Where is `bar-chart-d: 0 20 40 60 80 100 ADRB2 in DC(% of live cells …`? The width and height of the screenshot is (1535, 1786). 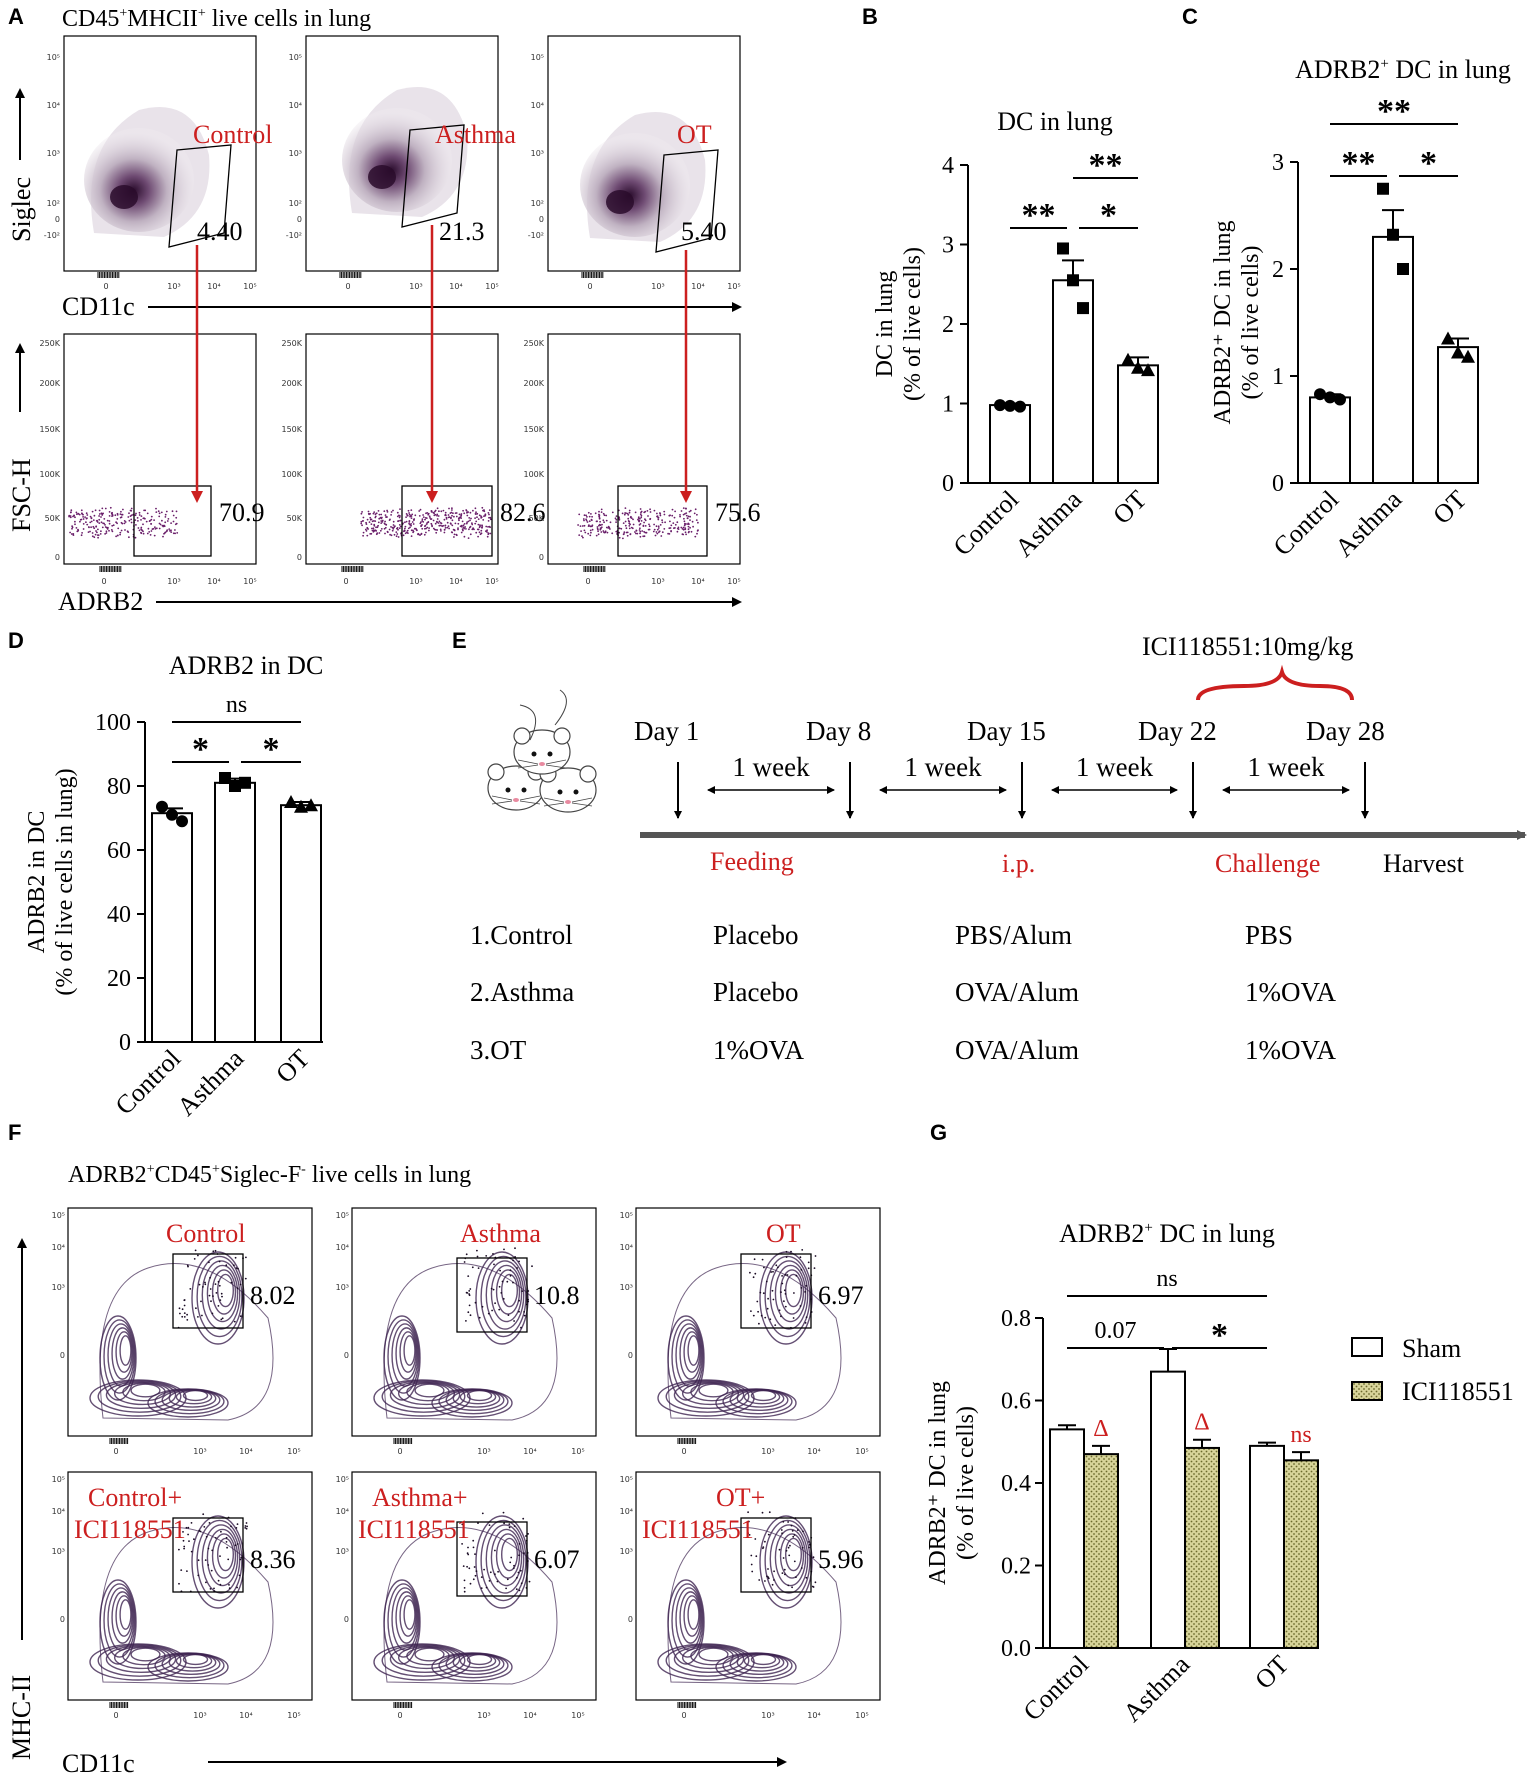 bar-chart-d: 0 20 40 60 80 100 ADRB2 in DC(% of live cells … is located at coordinates (173, 886).